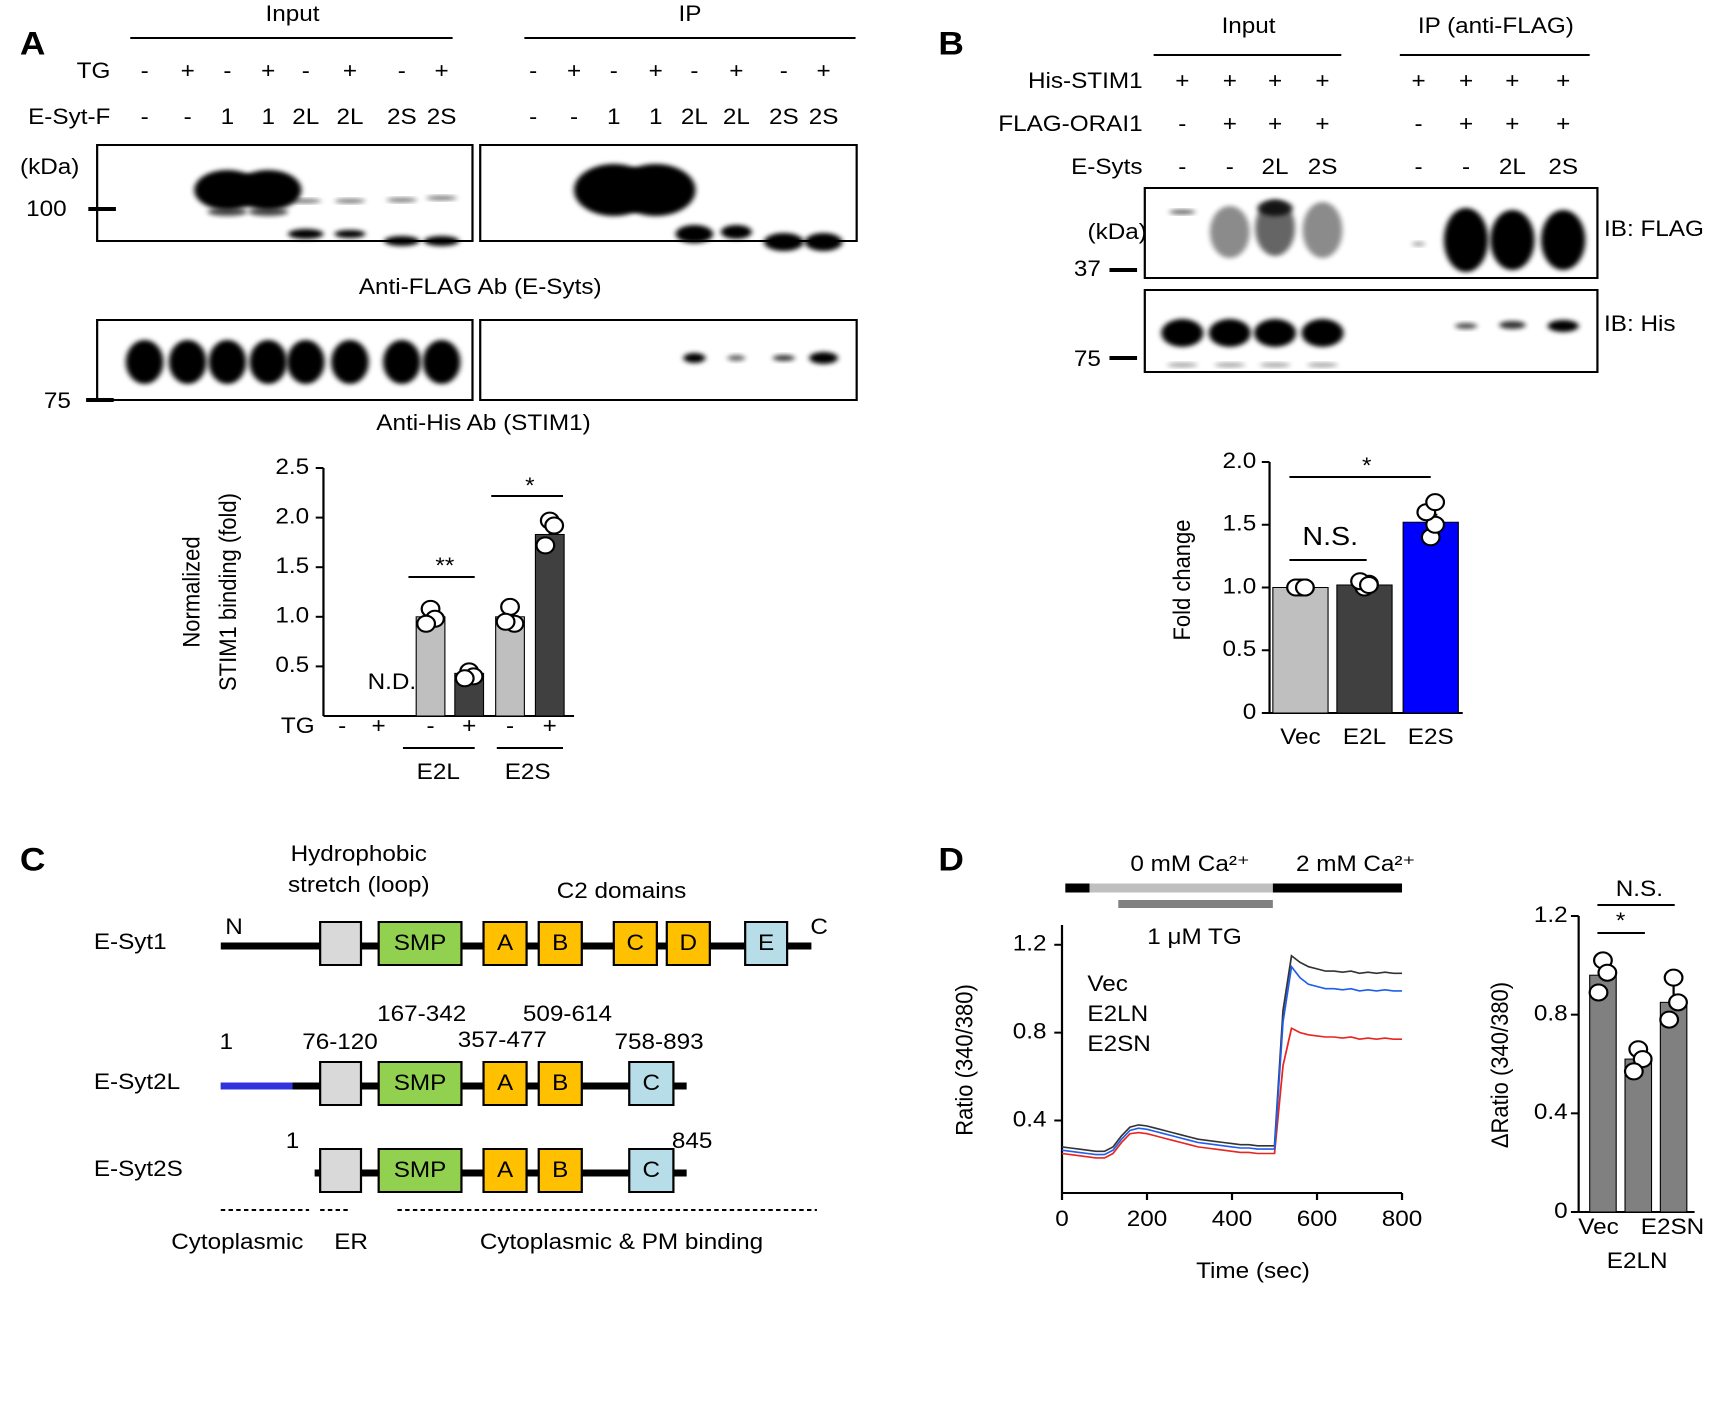 The image size is (1731, 1420). Describe the element at coordinates (560, 942) in the screenshot. I see `domain-label: B` at that location.